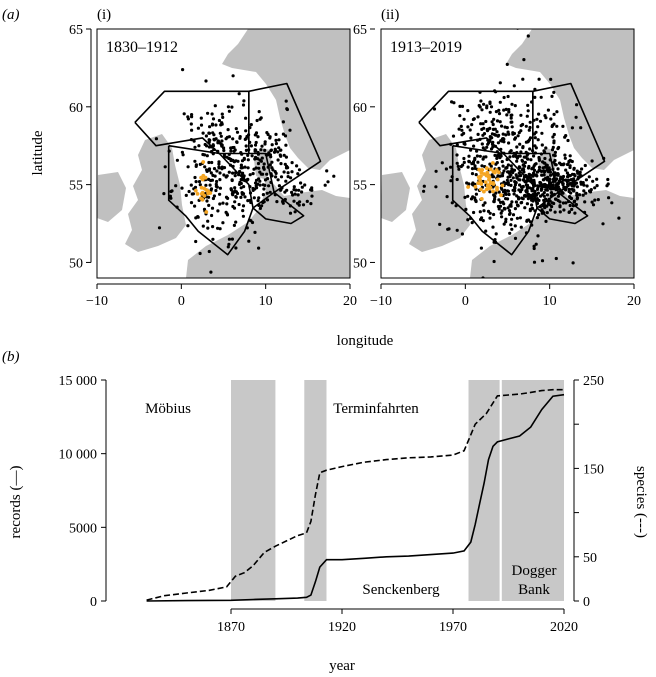 The width and height of the screenshot is (656, 677). What do you see at coordinates (360, 30) in the screenshot?
I see `y-tick-label: 65` at bounding box center [360, 30].